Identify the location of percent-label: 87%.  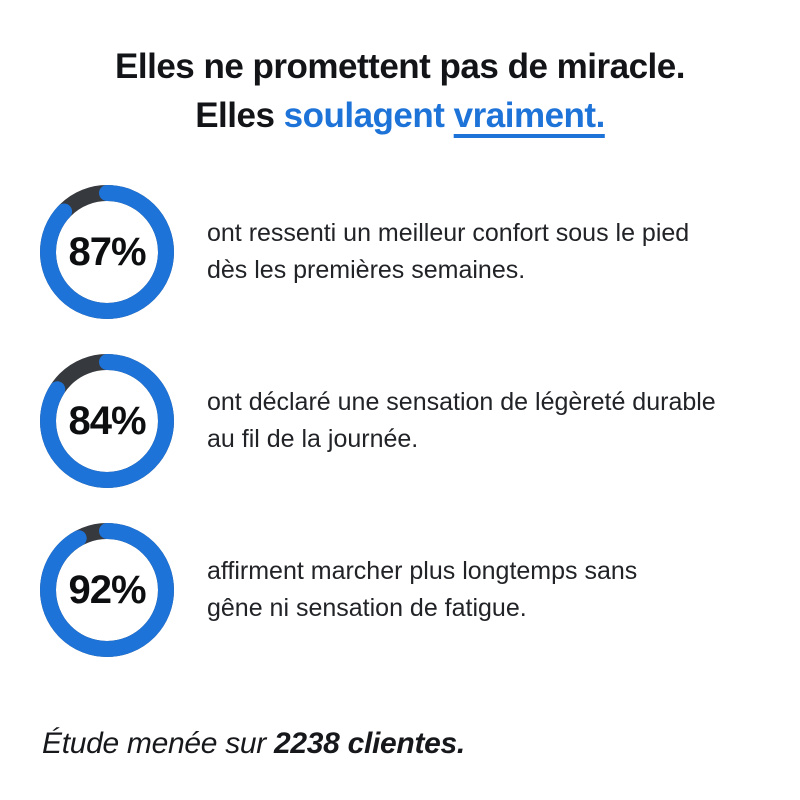
(107, 251).